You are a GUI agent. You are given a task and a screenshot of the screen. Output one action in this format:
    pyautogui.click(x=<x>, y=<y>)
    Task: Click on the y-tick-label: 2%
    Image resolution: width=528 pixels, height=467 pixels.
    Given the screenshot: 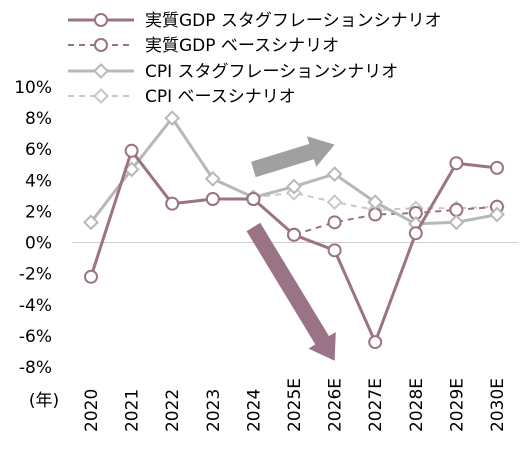 What is the action you would take?
    pyautogui.click(x=38, y=212)
    